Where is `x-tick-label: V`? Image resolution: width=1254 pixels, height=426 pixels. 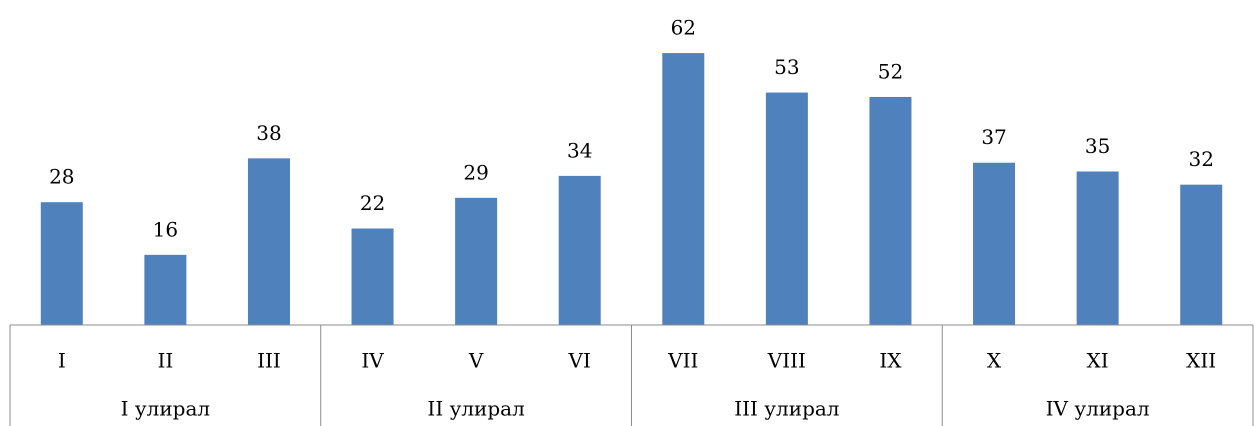
x-tick-label: V is located at coordinates (476, 361).